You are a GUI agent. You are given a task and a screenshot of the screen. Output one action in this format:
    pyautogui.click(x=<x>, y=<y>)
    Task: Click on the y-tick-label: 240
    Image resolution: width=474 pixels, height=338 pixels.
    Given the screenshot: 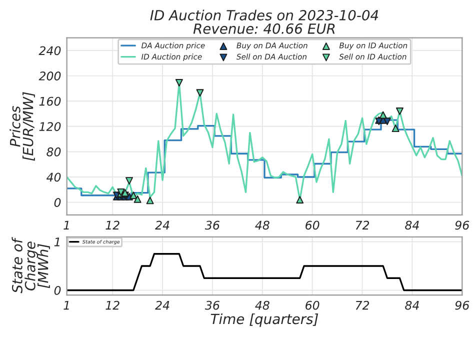 What is the action you would take?
    pyautogui.click(x=49, y=51)
    